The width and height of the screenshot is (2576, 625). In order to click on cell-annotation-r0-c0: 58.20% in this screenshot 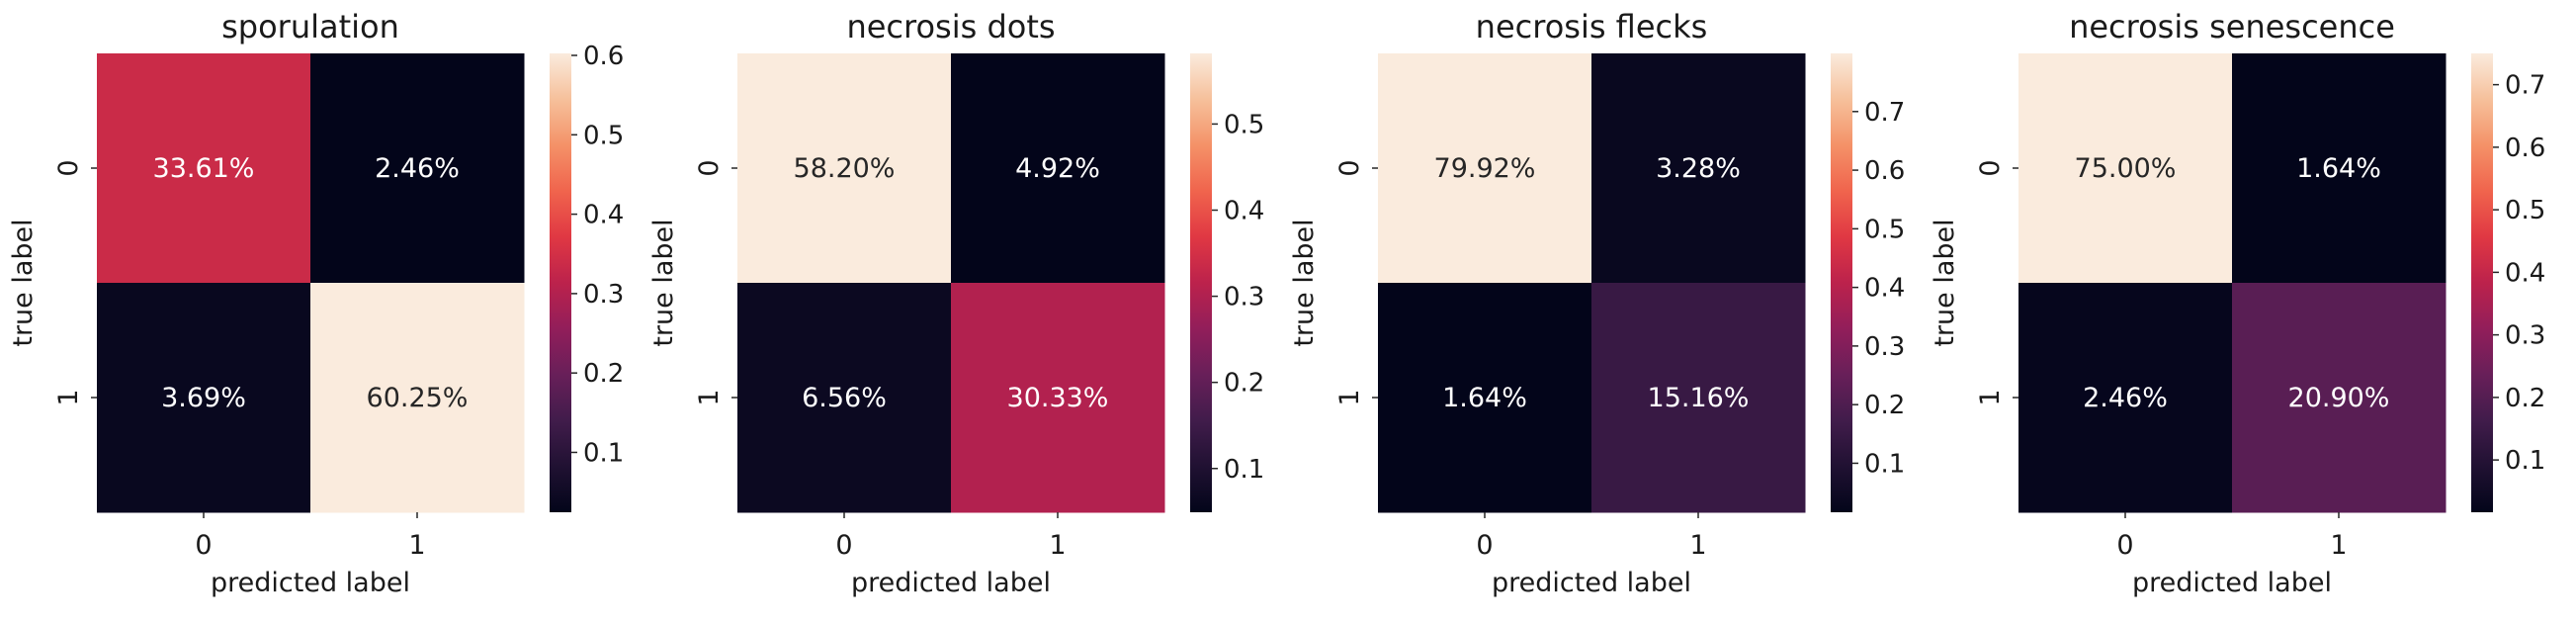, I will do `click(845, 169)`.